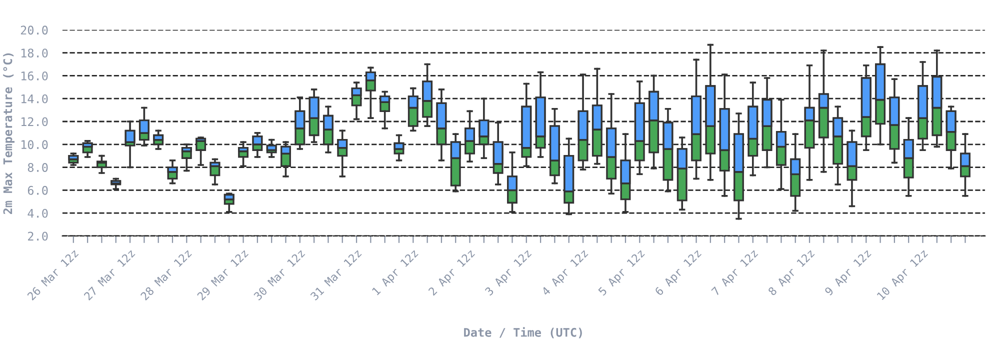 Image resolution: width=990 pixels, height=340 pixels. Describe the element at coordinates (38, 236) in the screenshot. I see `y-tick-label: 2.0` at that location.